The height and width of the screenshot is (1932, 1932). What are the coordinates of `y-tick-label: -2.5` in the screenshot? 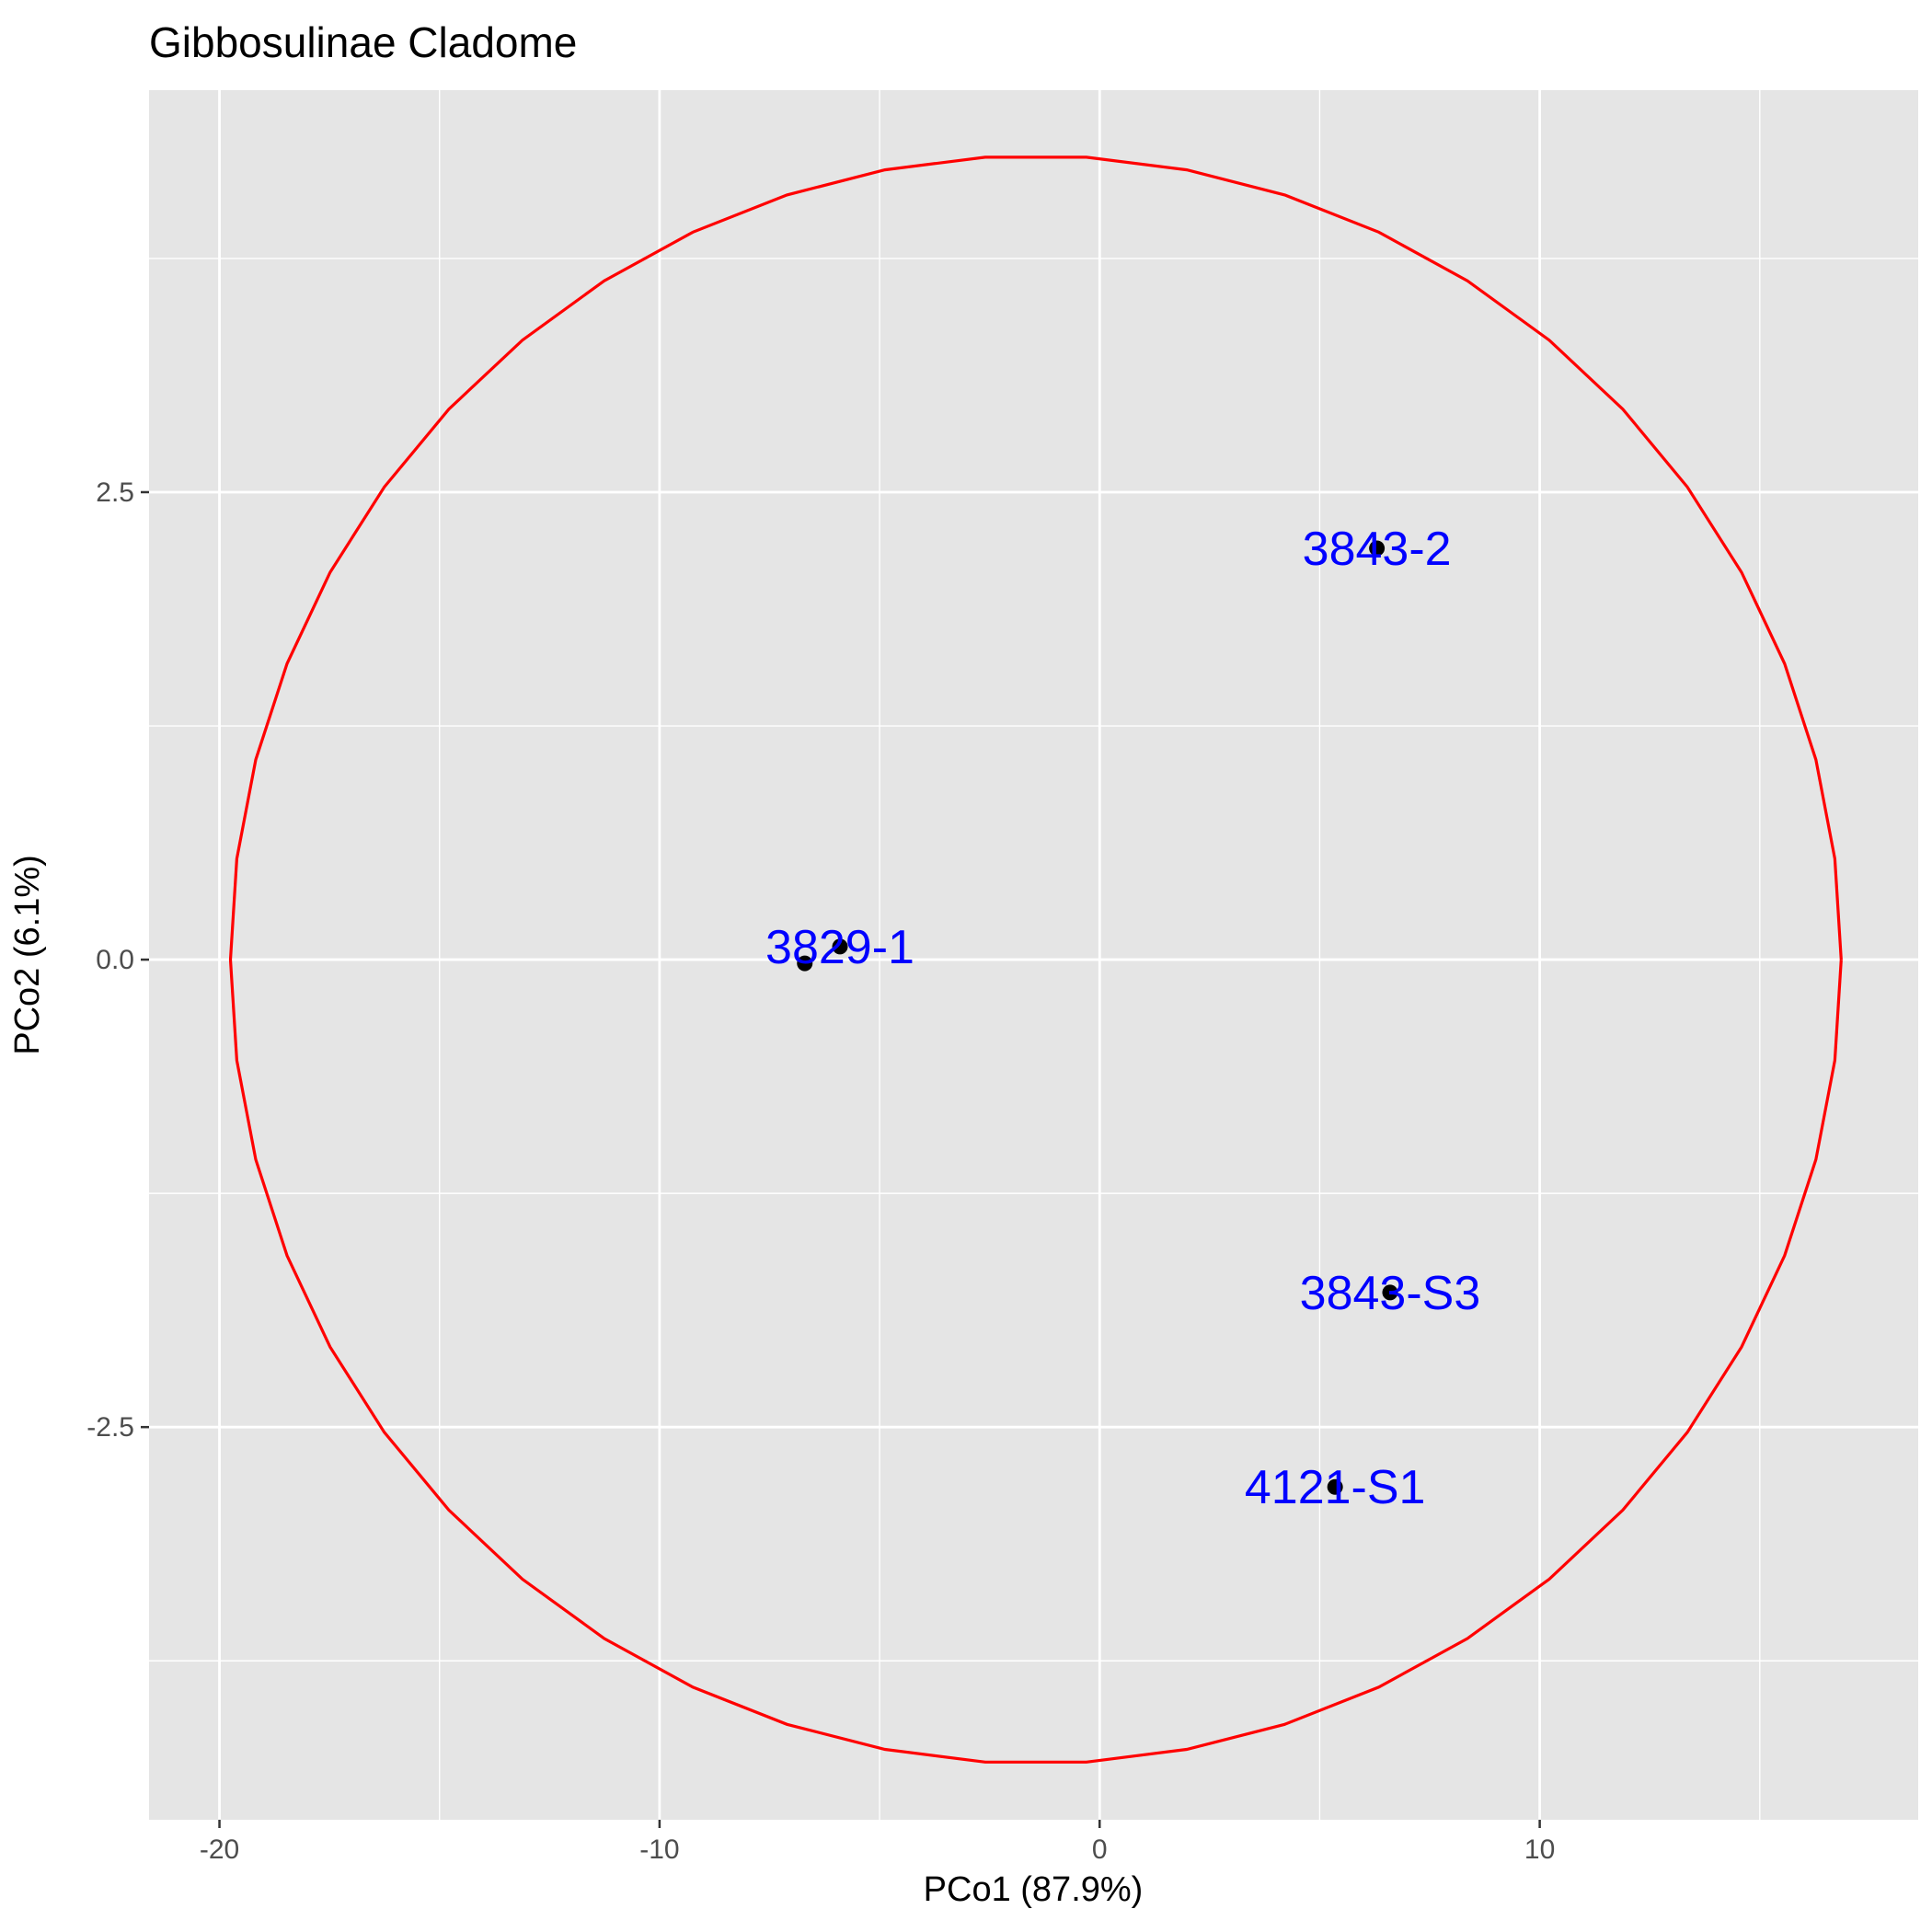 It's located at (110, 1427).